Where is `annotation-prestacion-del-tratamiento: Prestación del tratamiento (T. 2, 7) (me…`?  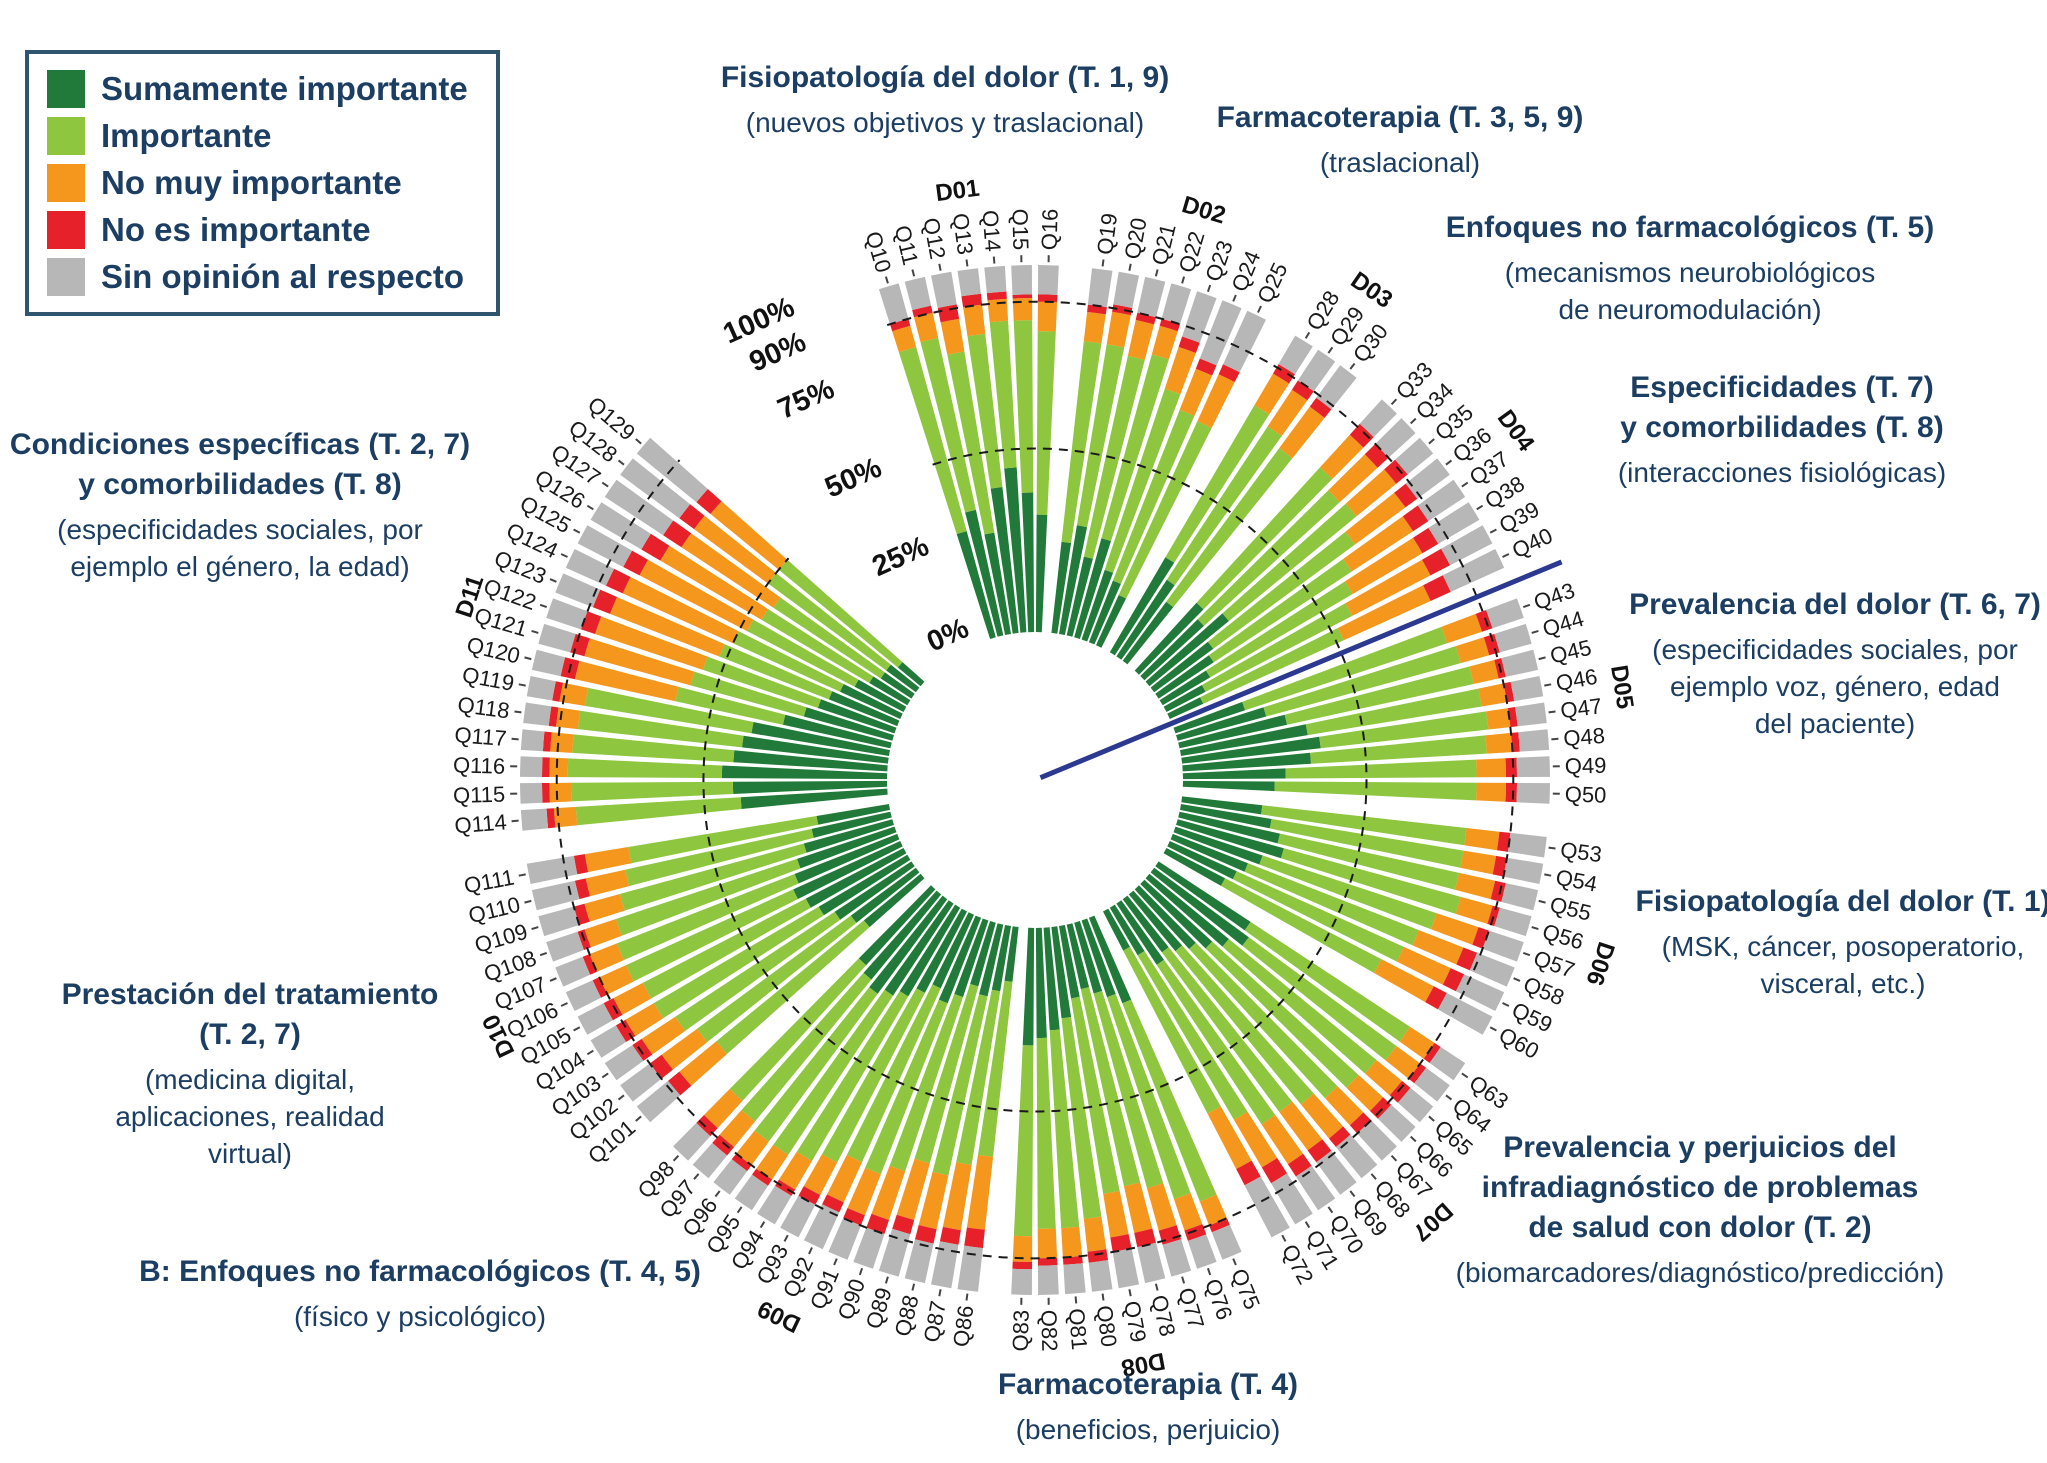 annotation-prestacion-del-tratamiento: Prestación del tratamiento (T. 2, 7) (me… is located at coordinates (250, 1073).